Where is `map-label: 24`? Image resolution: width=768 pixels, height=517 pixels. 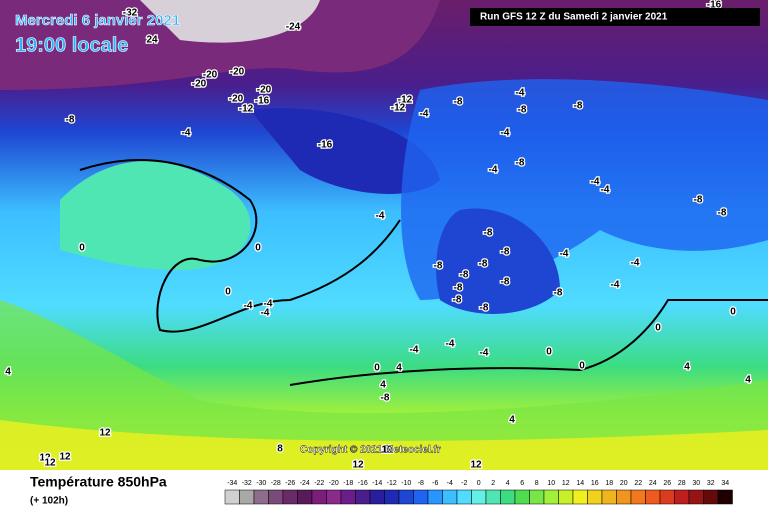
map-label: 24 is located at coordinates (152, 40).